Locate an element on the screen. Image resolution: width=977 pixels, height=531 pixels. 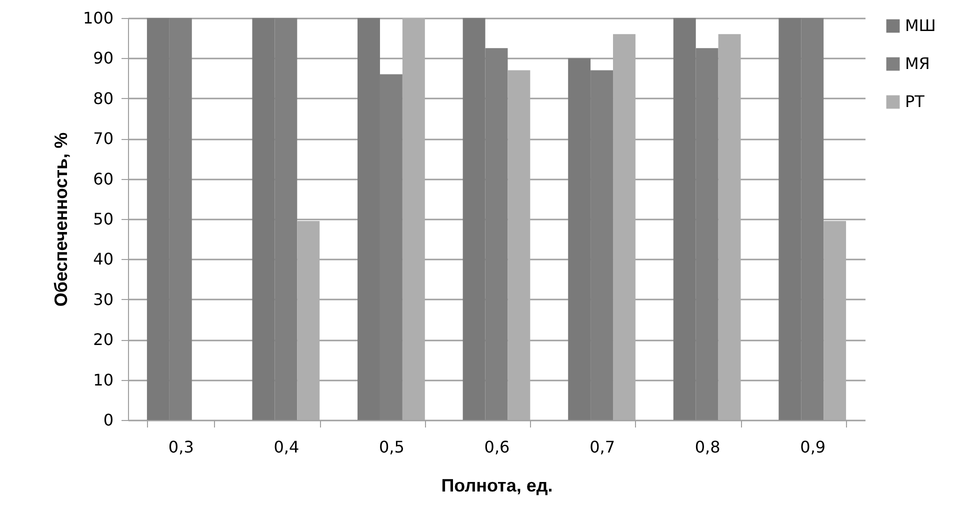
legend-label: МШ is located at coordinates (920, 25).